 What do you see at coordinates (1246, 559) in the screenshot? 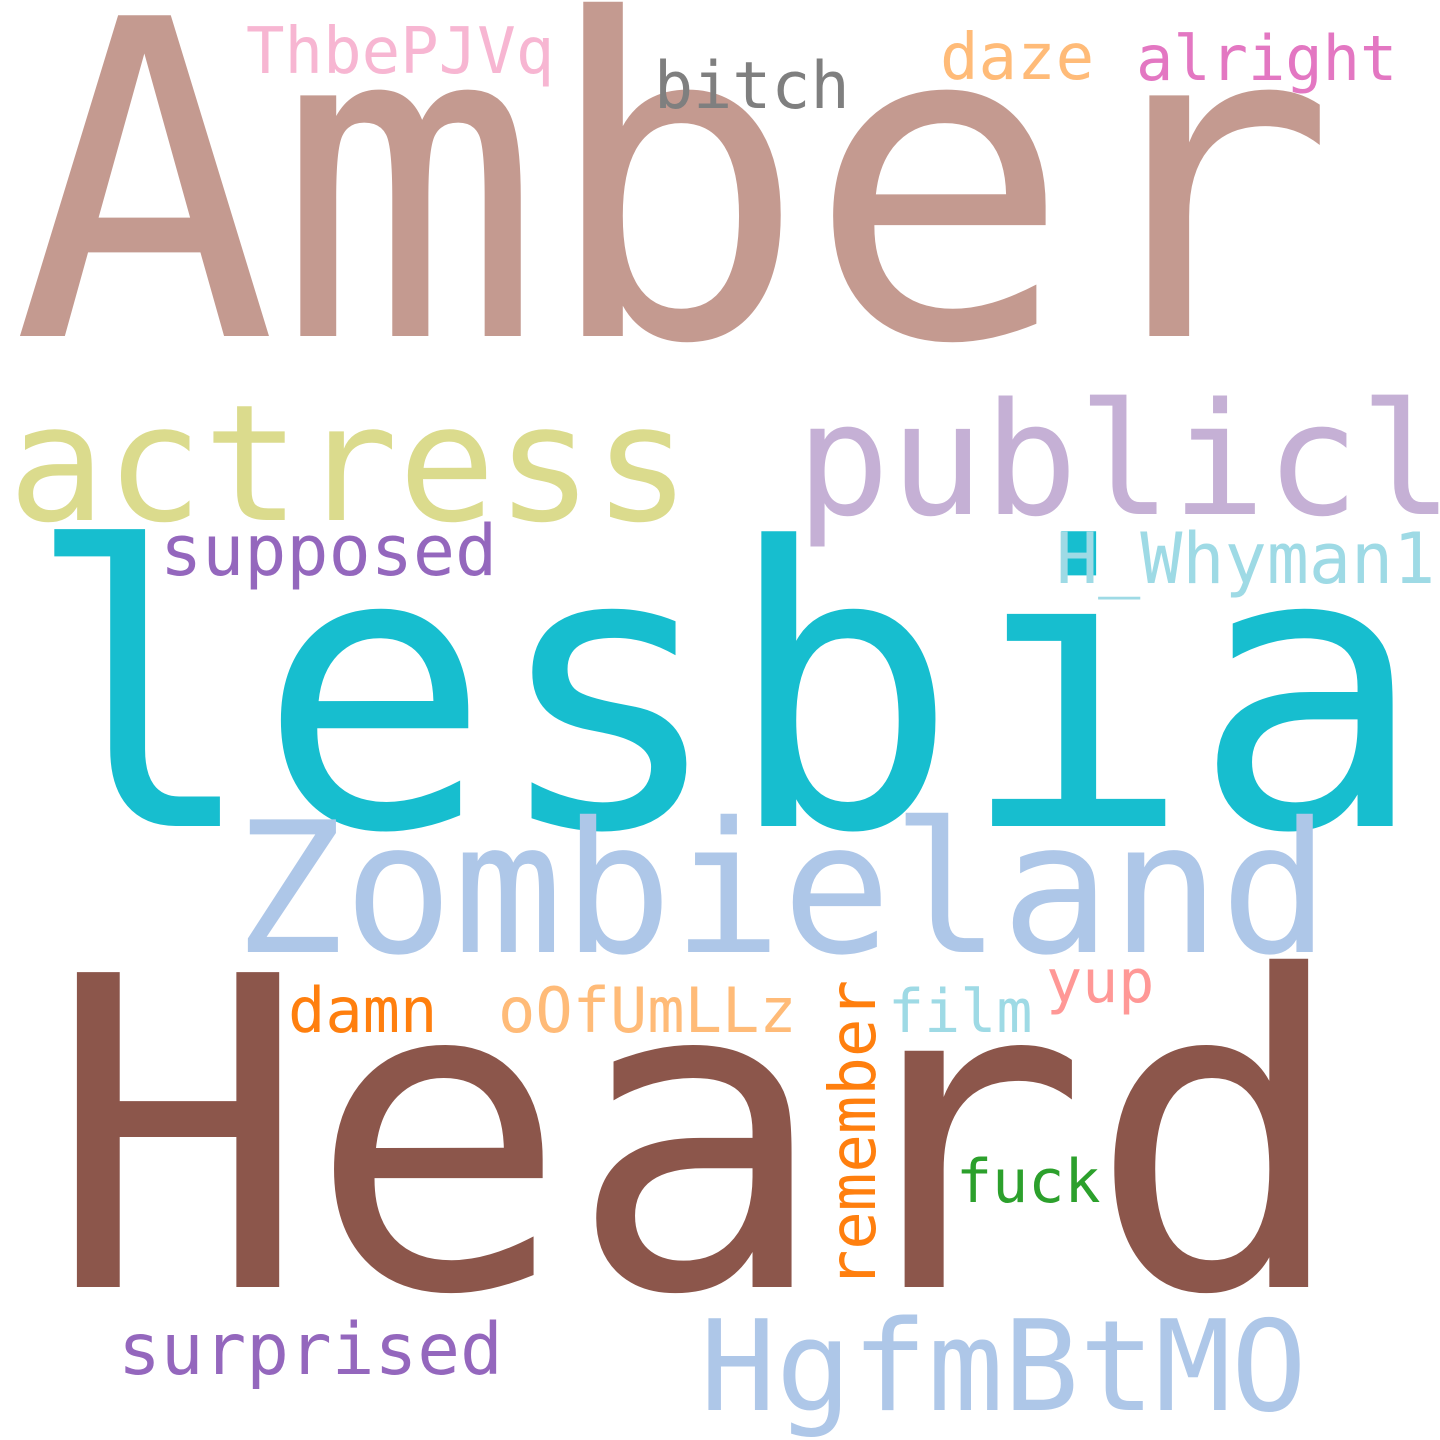
I see `word-h-whyman1: H_Whyman1` at bounding box center [1246, 559].